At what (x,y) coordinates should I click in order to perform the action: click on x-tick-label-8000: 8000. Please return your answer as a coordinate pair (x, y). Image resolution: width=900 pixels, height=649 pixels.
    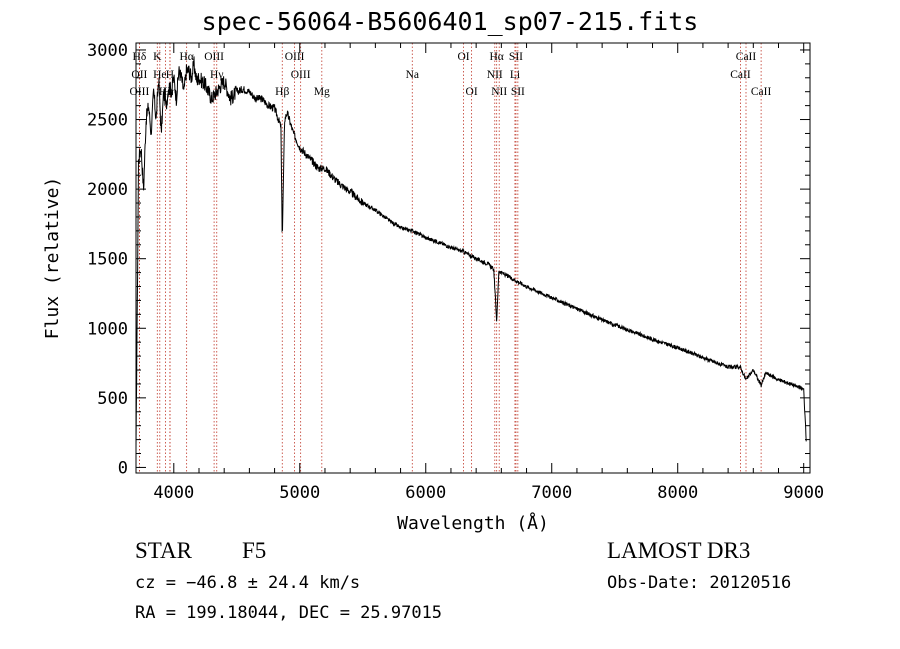
    Looking at the image, I should click on (677, 493).